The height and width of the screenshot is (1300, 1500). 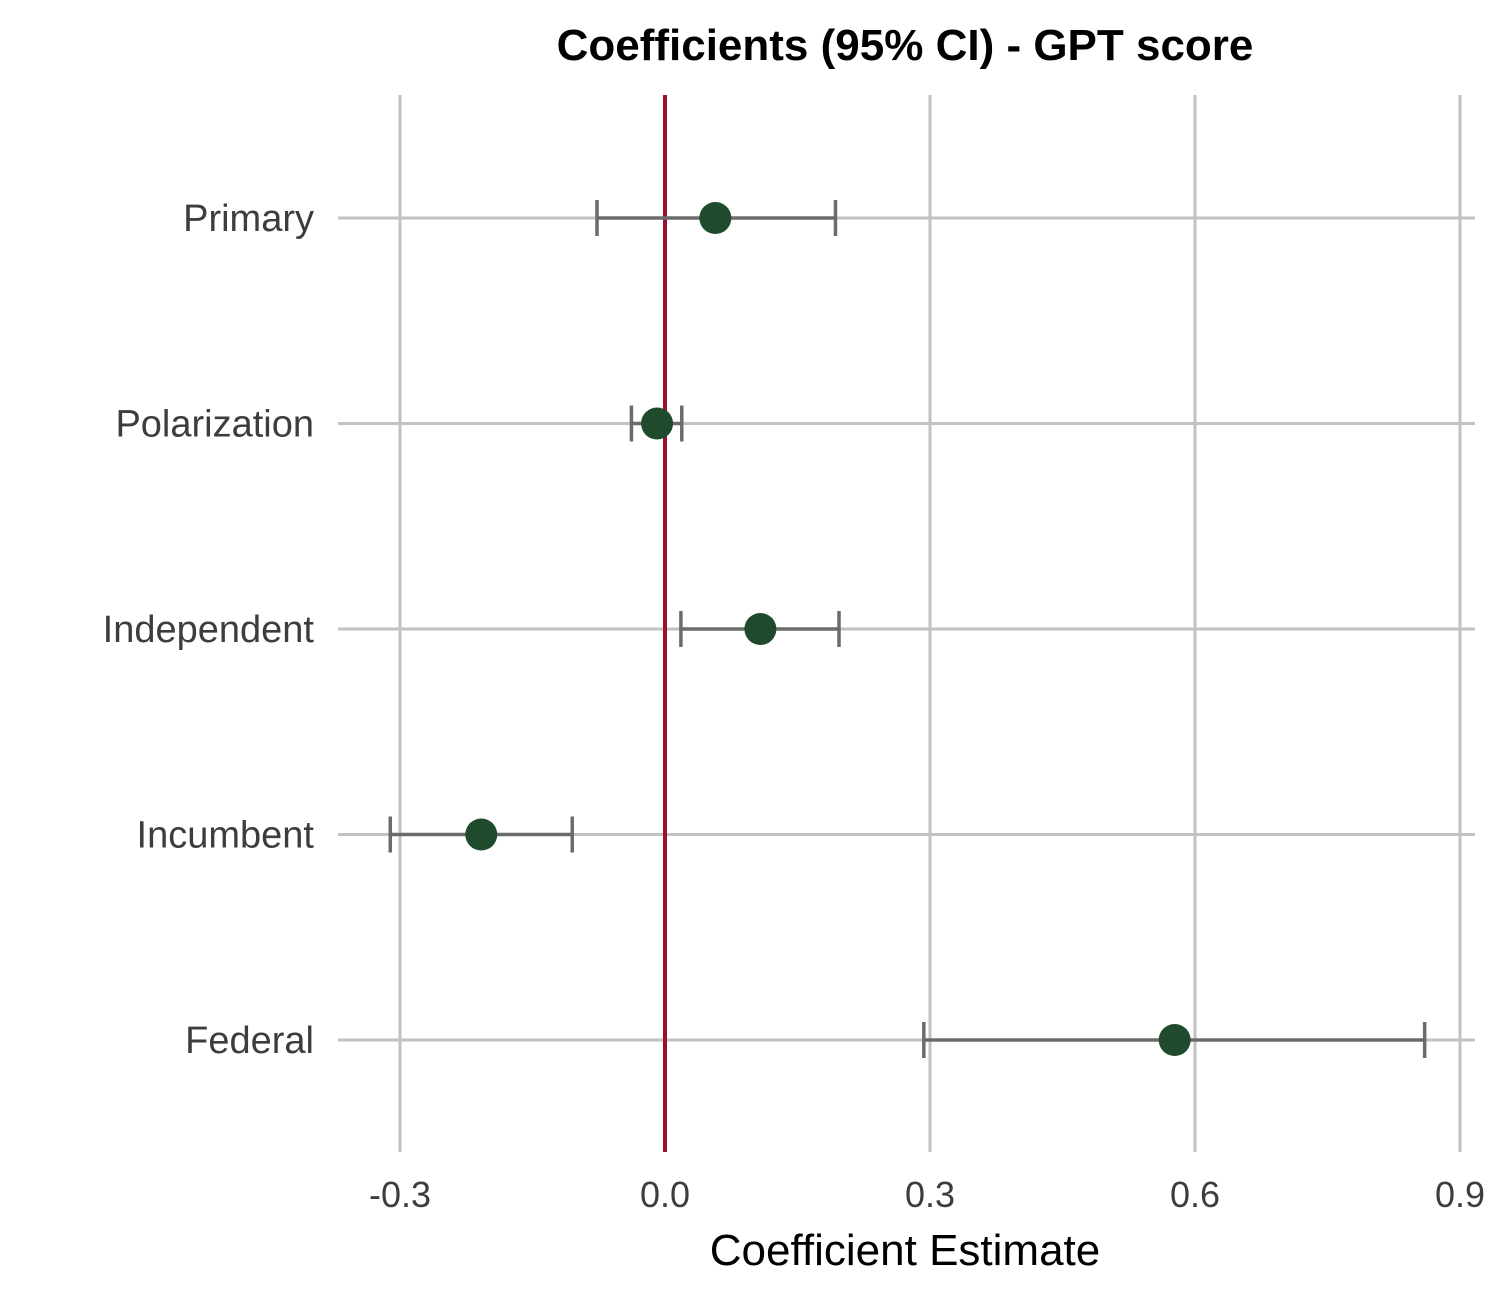 What do you see at coordinates (1174, 1040) in the screenshot?
I see `point-federal` at bounding box center [1174, 1040].